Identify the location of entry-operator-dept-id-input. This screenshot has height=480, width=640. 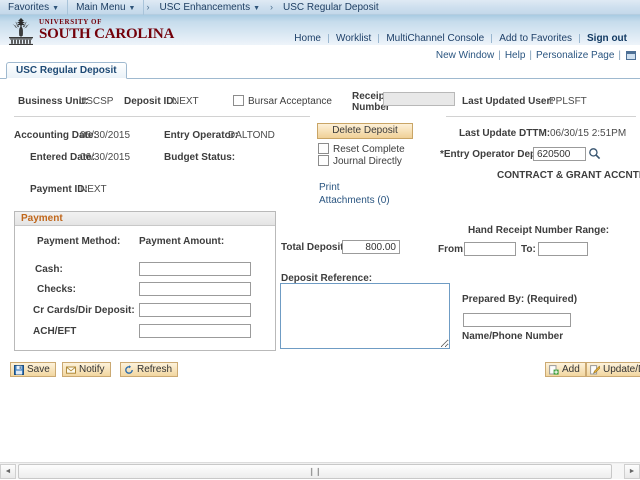
(559, 154).